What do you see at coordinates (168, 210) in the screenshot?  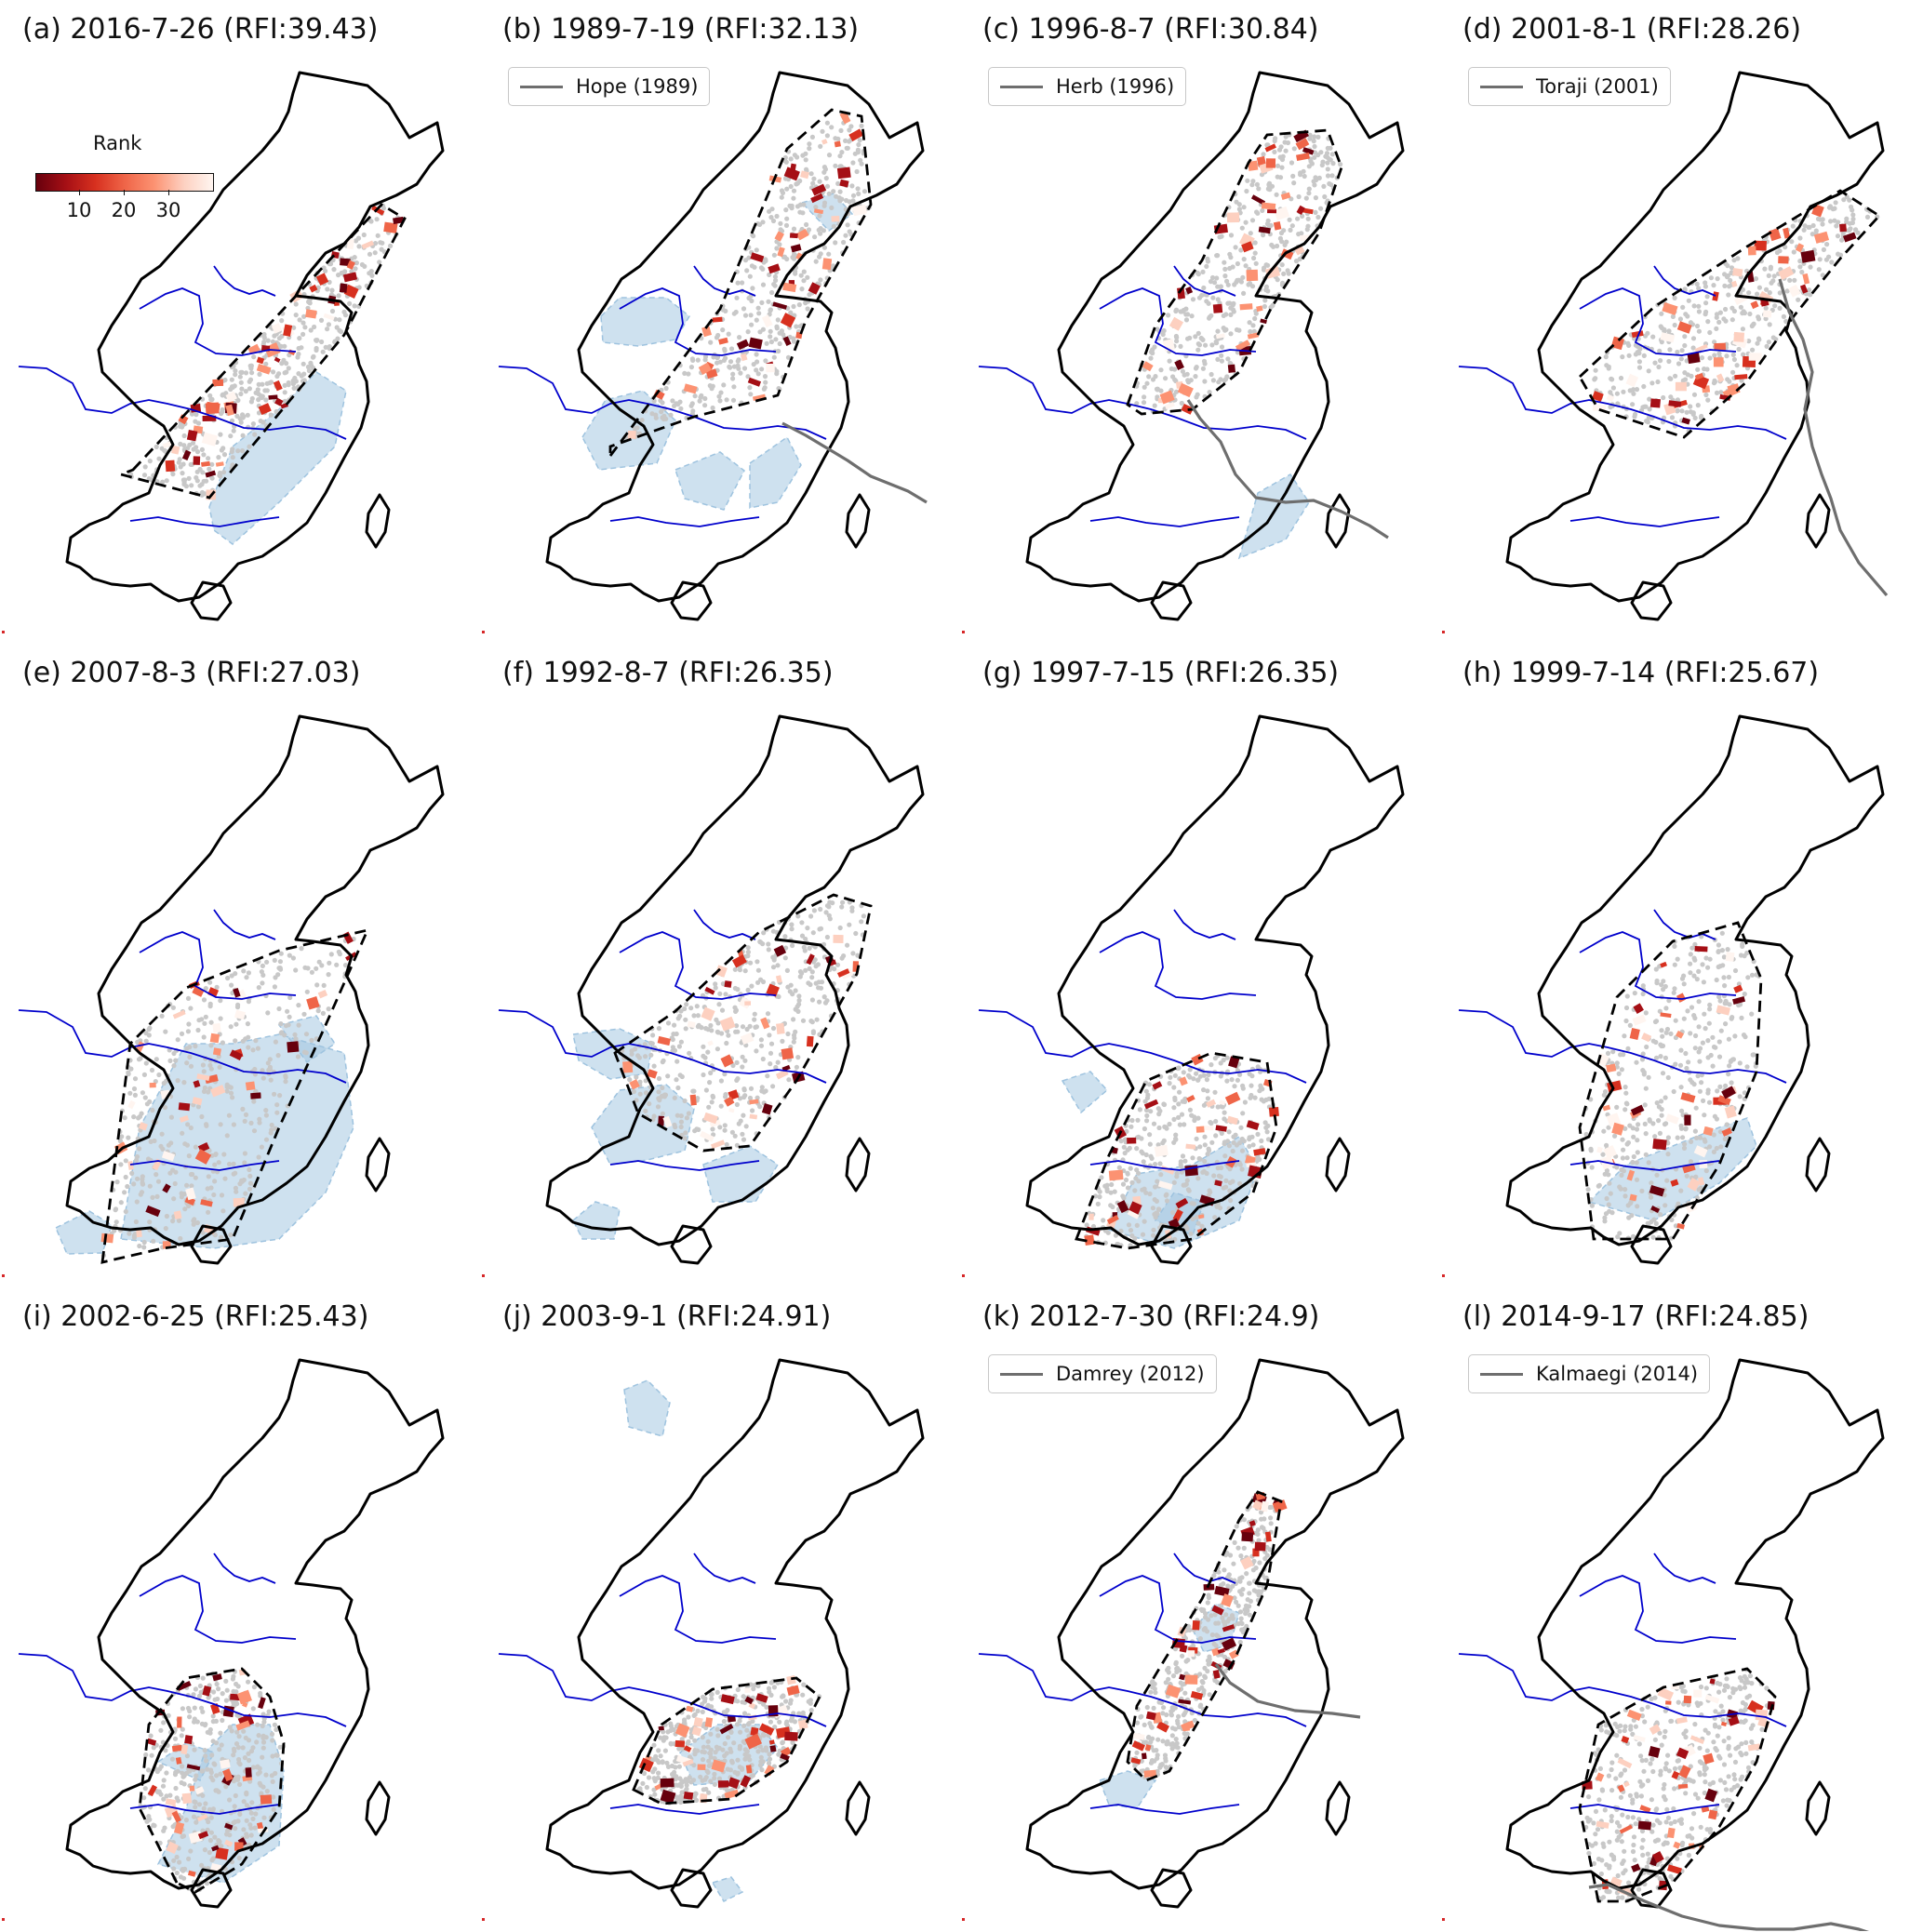 I see `colorbar-tick-label: 30` at bounding box center [168, 210].